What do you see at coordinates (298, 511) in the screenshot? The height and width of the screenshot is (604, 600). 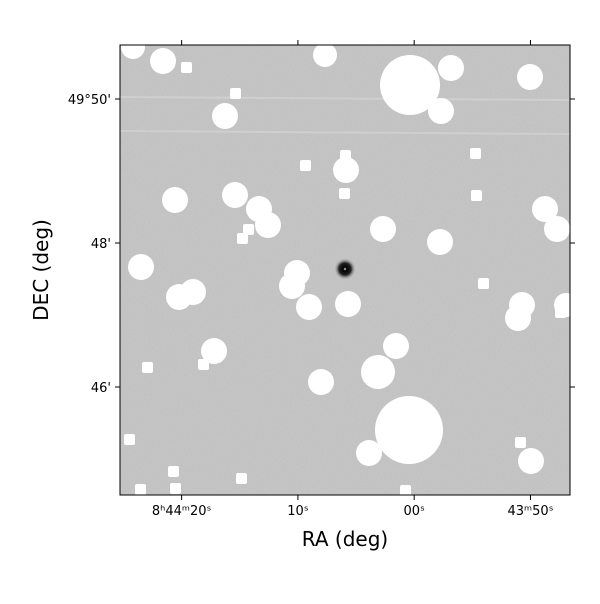 I see `x-tick-label: 10ˢ` at bounding box center [298, 511].